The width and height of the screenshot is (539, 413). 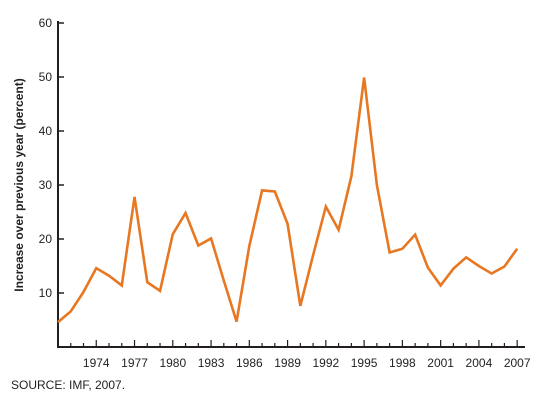 I want to click on x-tick-label: 2001, so click(x=440, y=363).